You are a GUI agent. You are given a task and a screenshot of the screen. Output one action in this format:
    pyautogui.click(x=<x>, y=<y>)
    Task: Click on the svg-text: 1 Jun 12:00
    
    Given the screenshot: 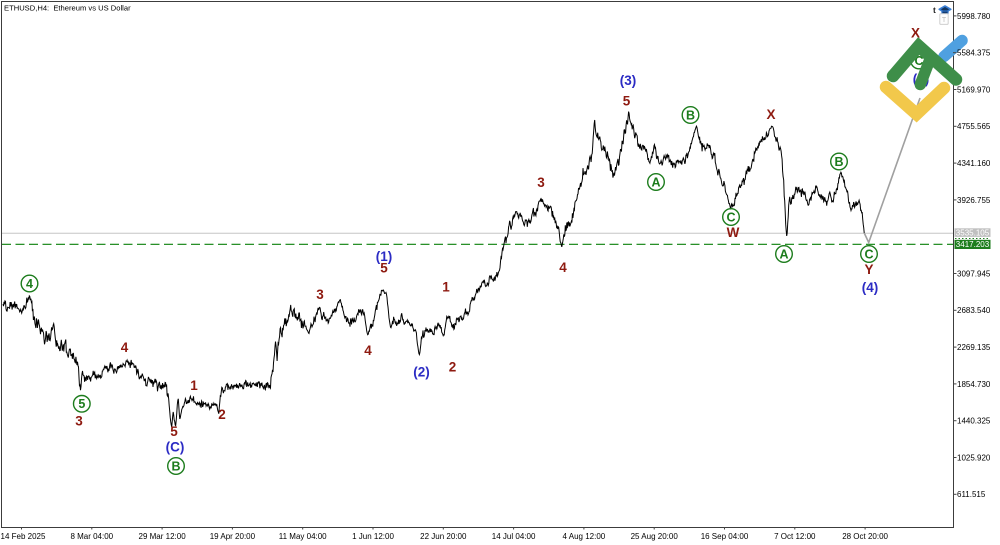 What is the action you would take?
    pyautogui.click(x=373, y=536)
    